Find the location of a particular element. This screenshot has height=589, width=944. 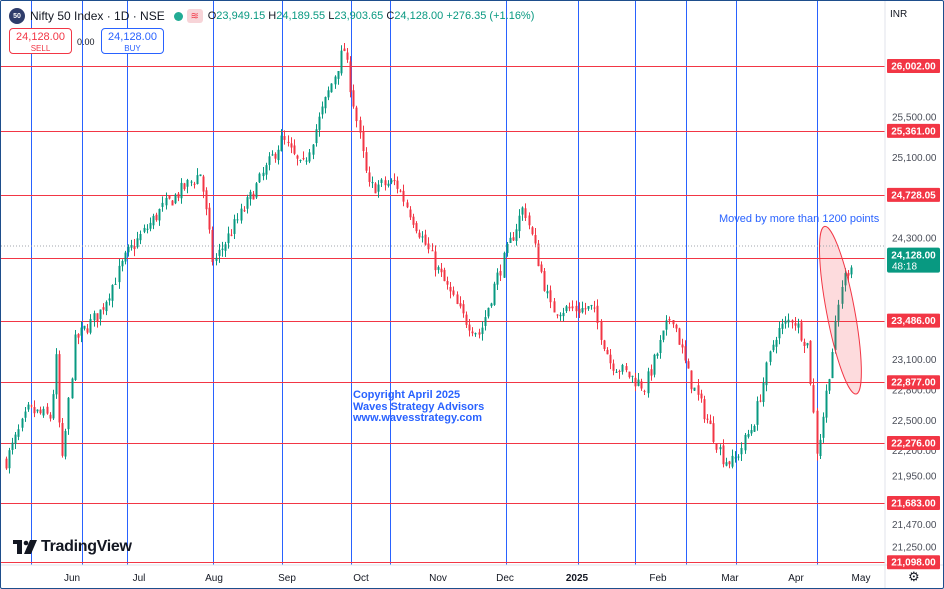

time-axis-label: Jul is located at coordinates (139, 578).